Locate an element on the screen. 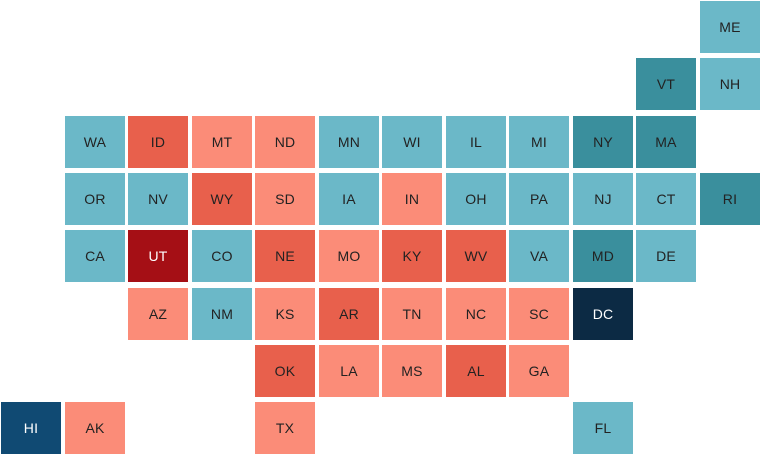  state-tile-dc: DC is located at coordinates (603, 314).